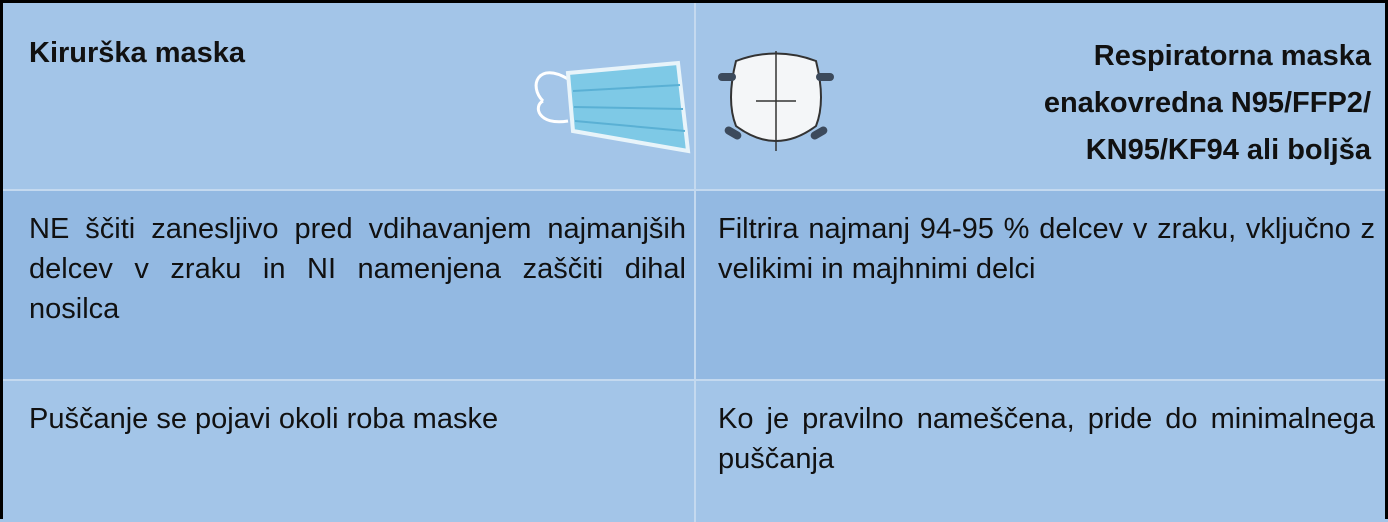  What do you see at coordinates (1207, 103) in the screenshot?
I see `header-line: enakovredna N95/FFP2/` at bounding box center [1207, 103].